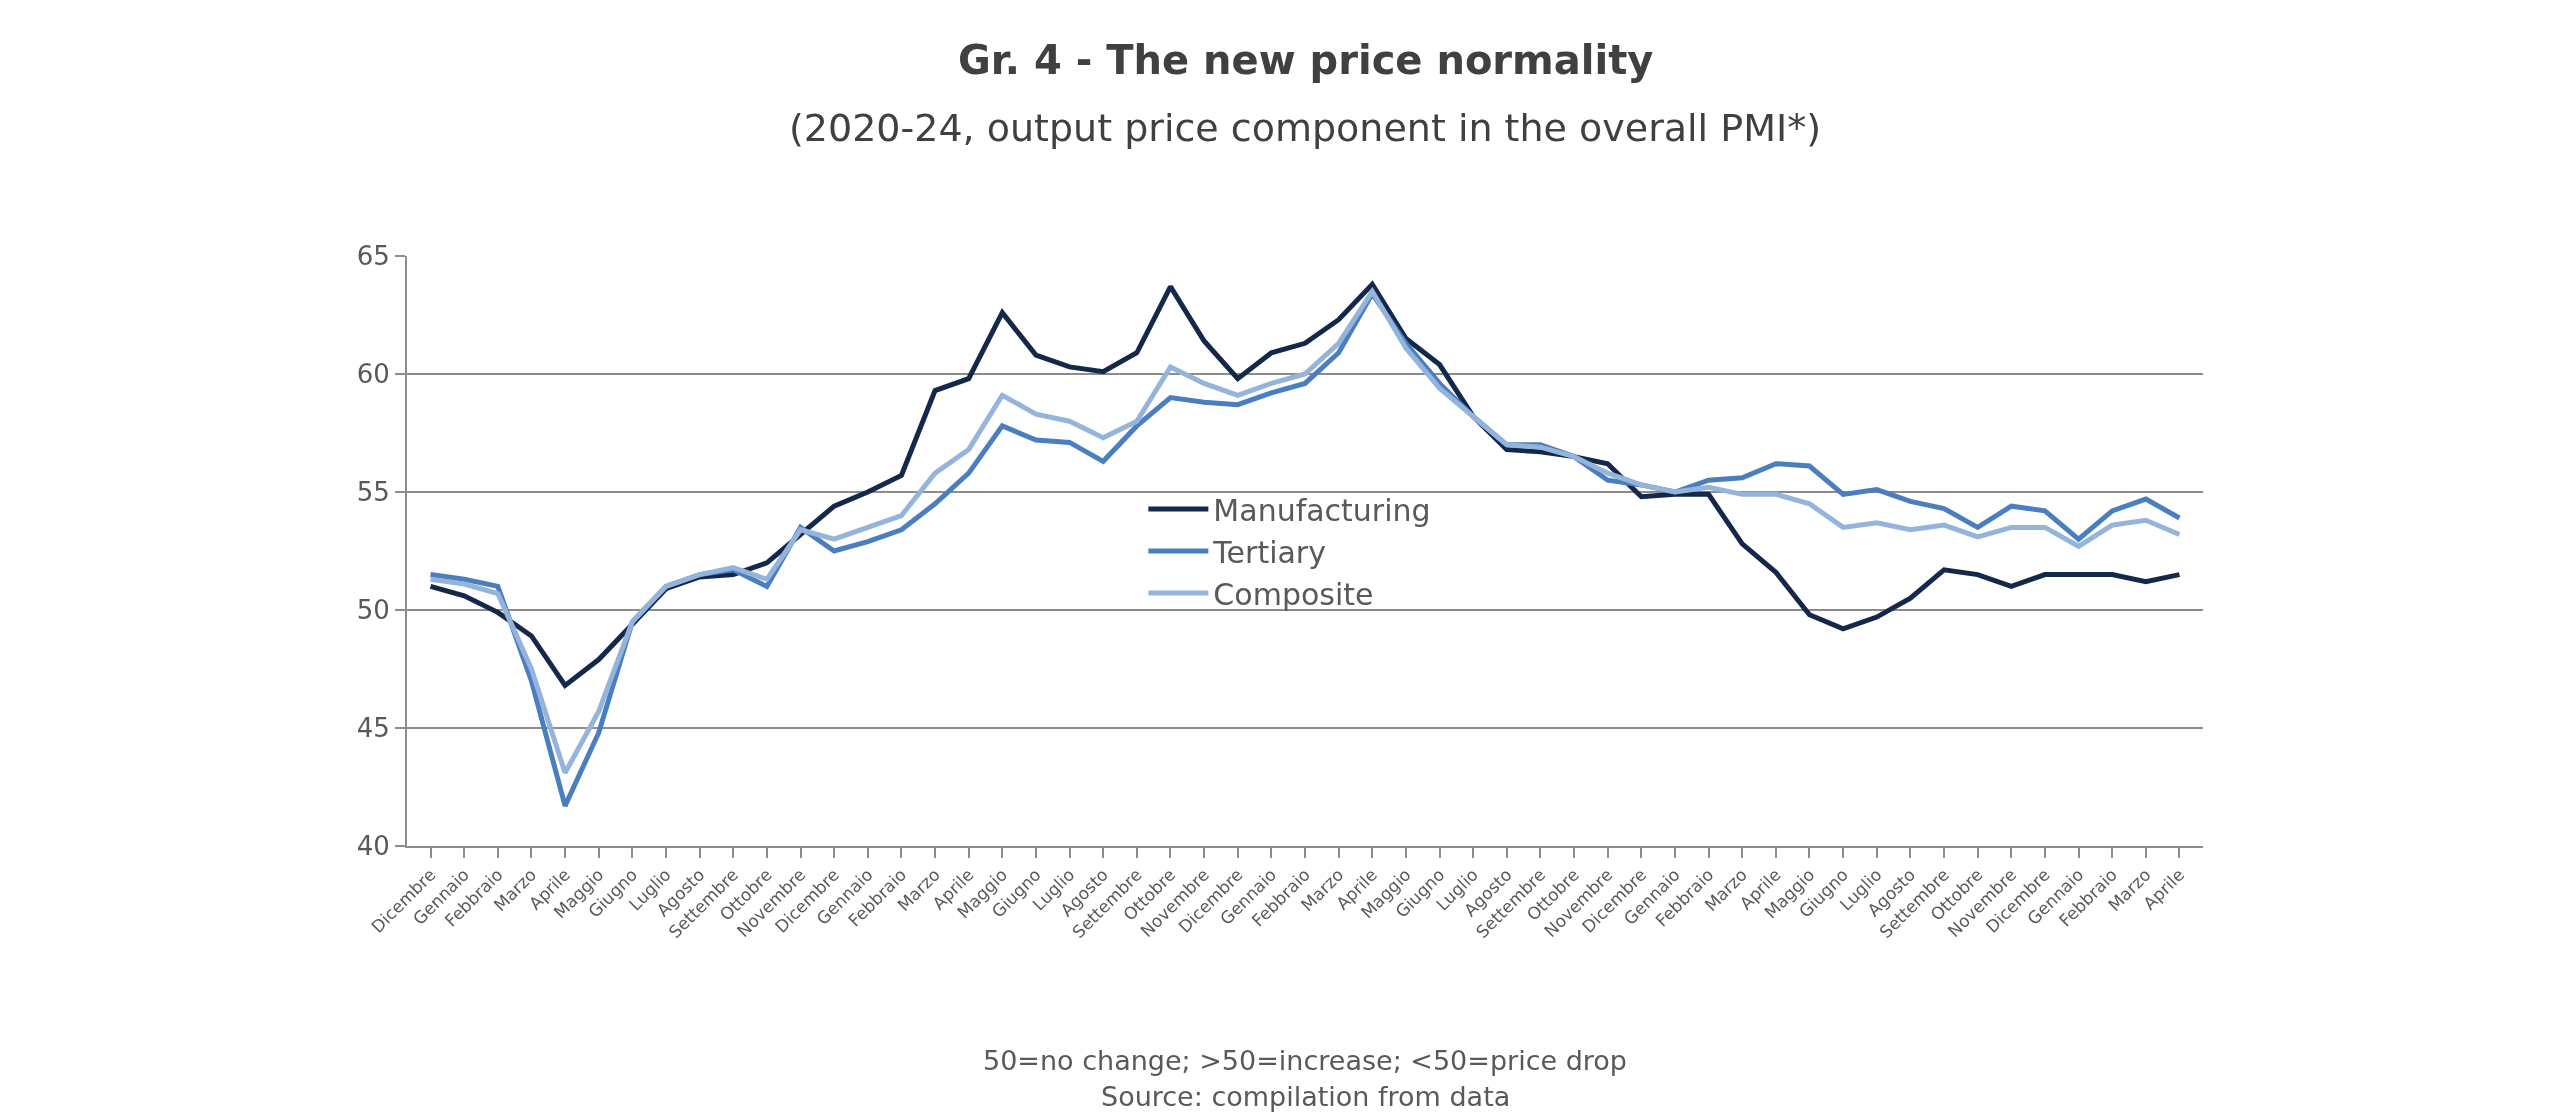 The image size is (2555, 1119). I want to click on source-note: Source: compilation from data, so click(1306, 1096).